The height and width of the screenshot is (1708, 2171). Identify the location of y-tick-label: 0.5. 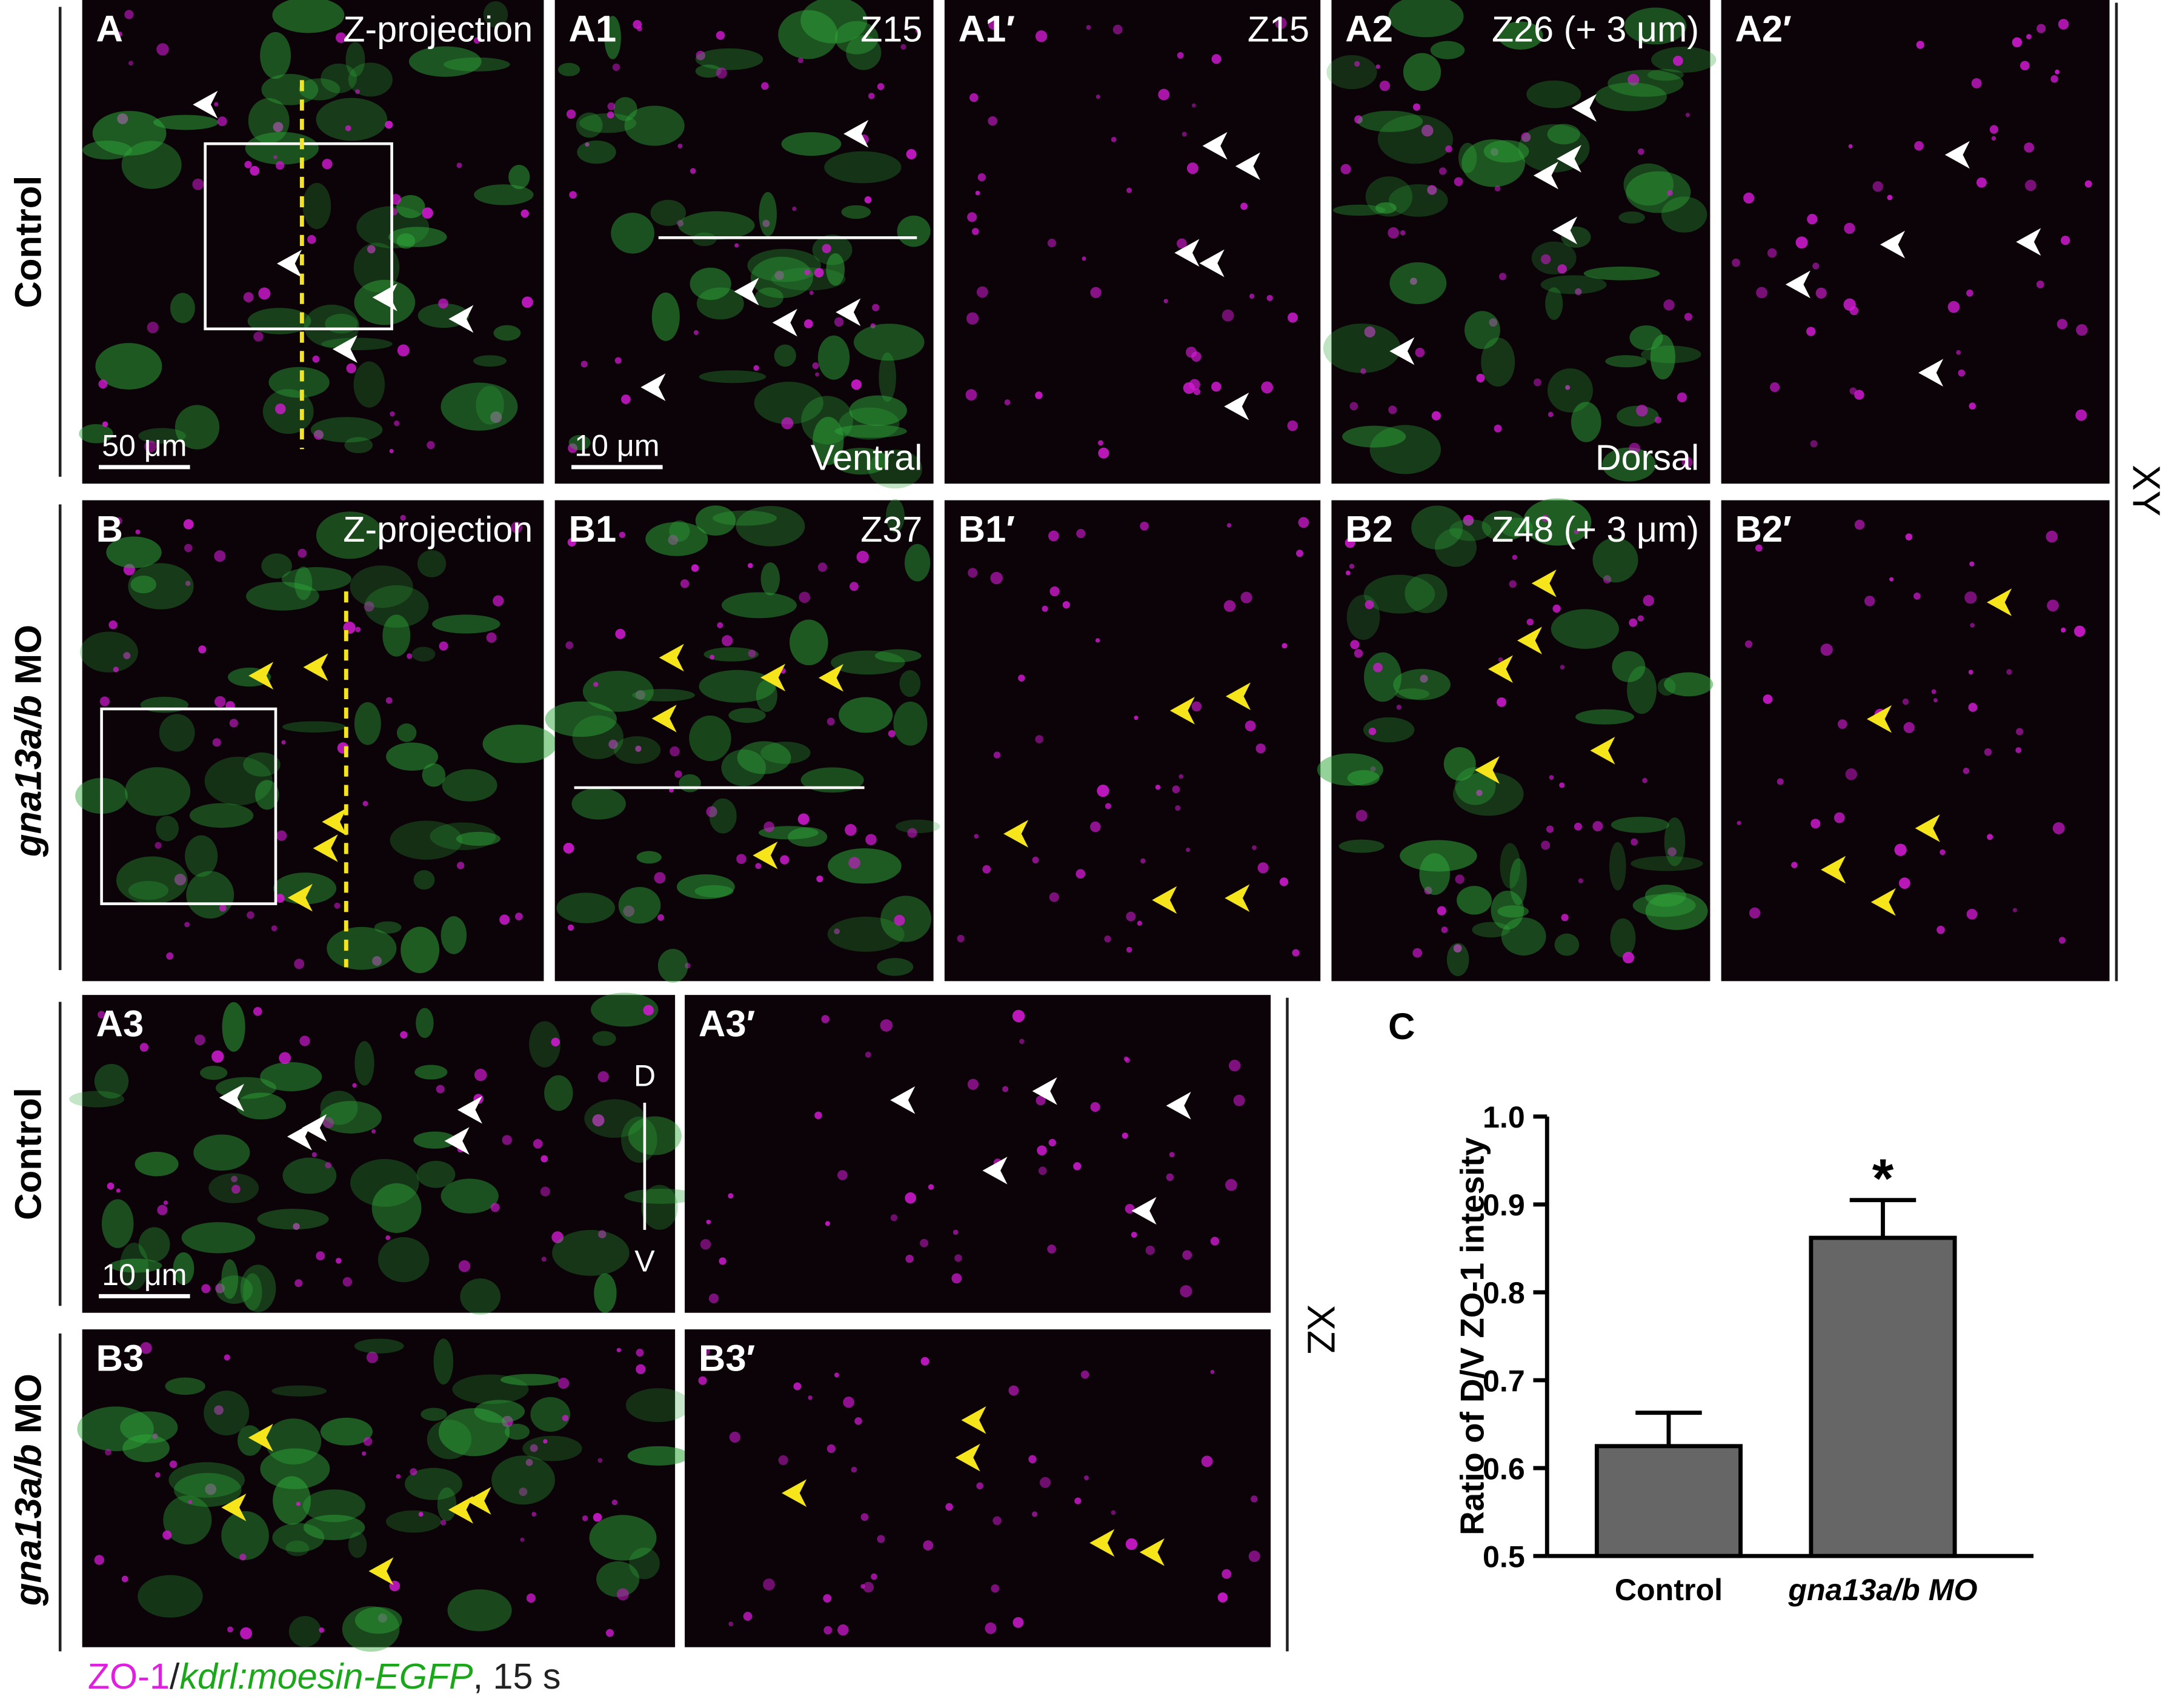
(1504, 1556).